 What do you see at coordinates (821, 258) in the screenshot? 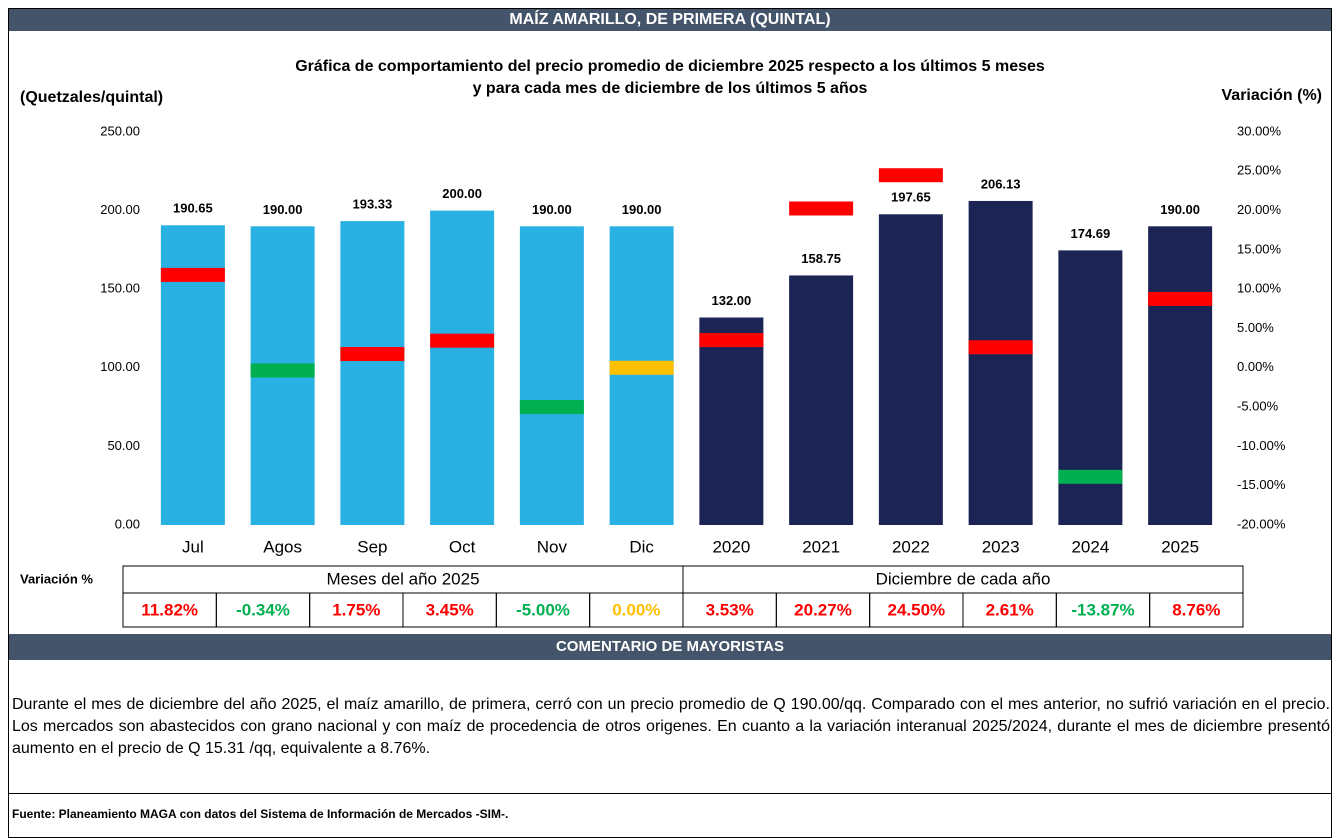
I see `bar-value-label: 158.75` at bounding box center [821, 258].